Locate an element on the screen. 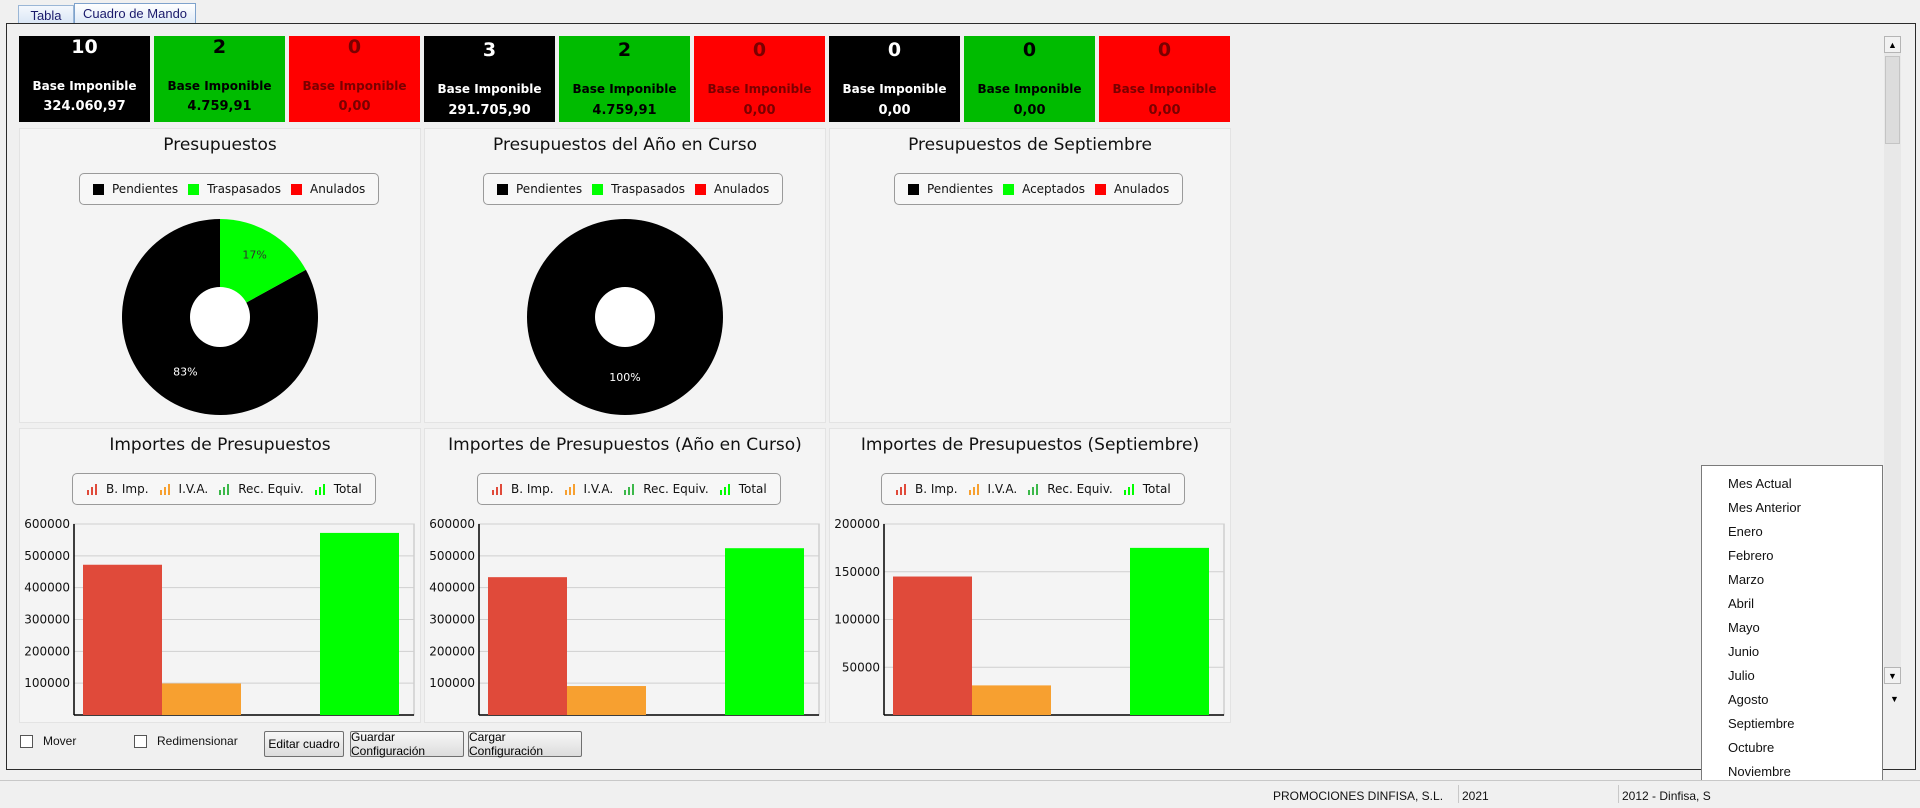 This screenshot has width=1920, height=808. legend-swatch-red is located at coordinates (1100, 189).